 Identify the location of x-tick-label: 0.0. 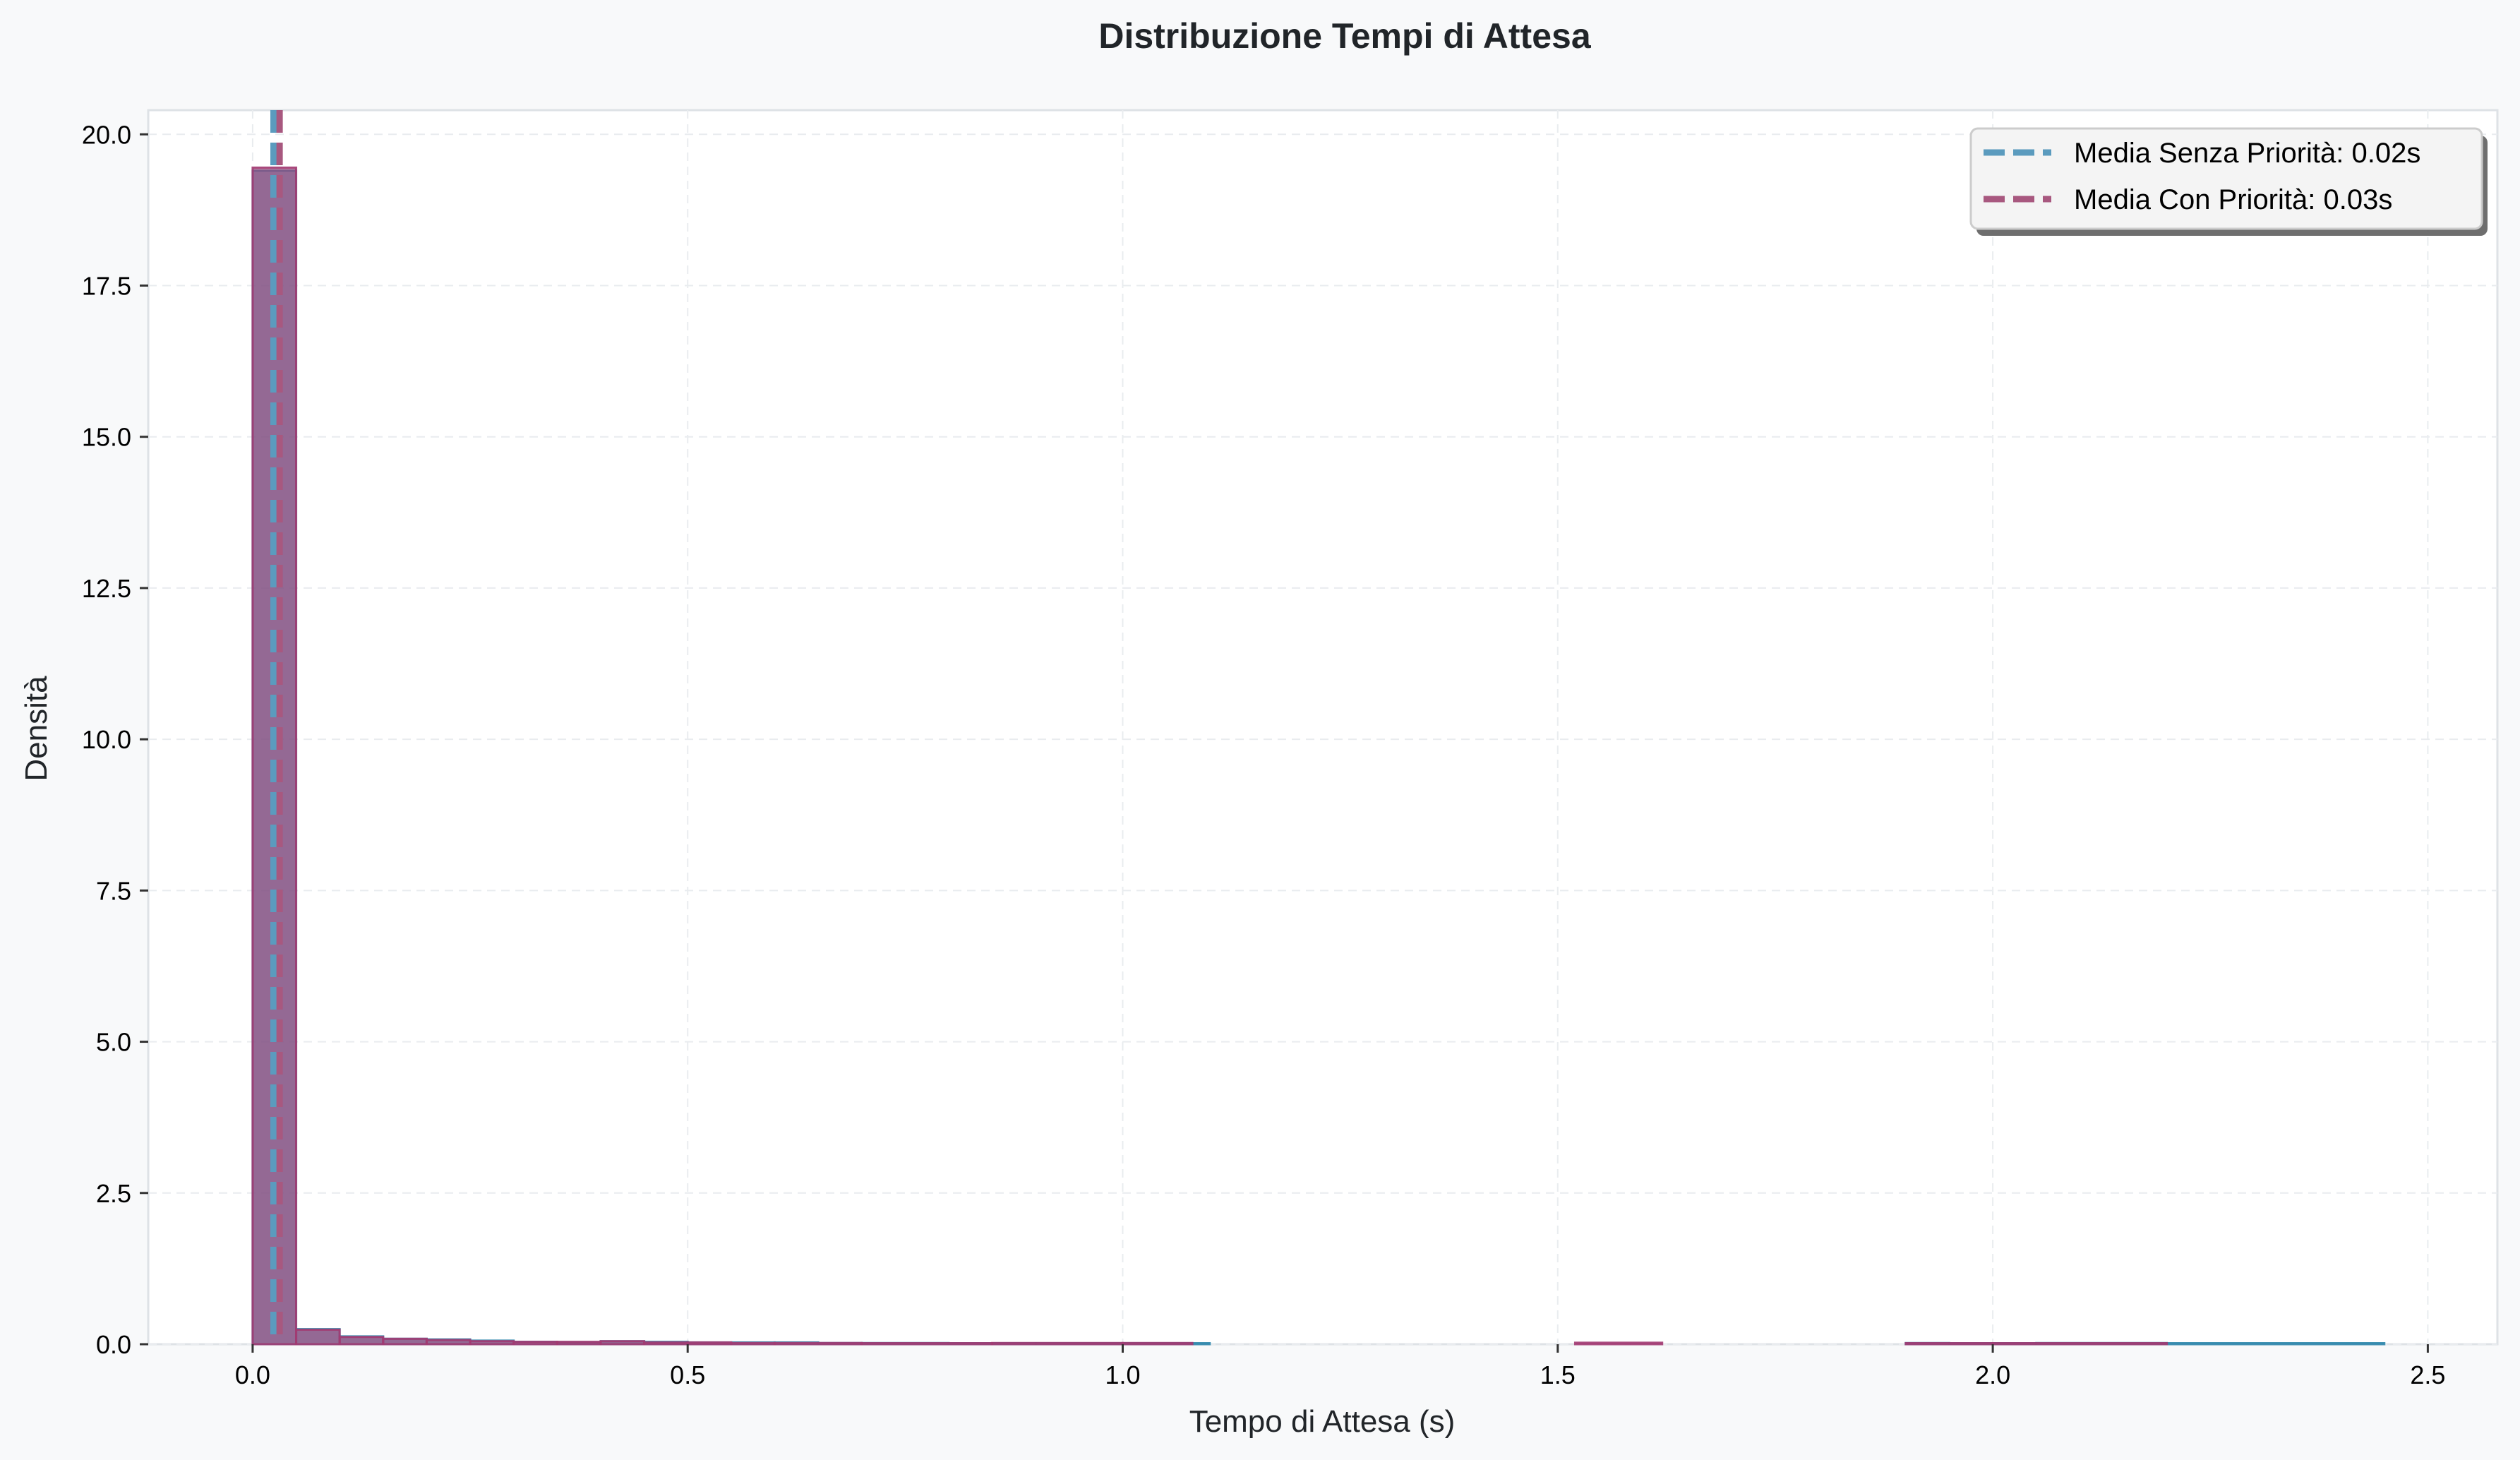
(253, 1374).